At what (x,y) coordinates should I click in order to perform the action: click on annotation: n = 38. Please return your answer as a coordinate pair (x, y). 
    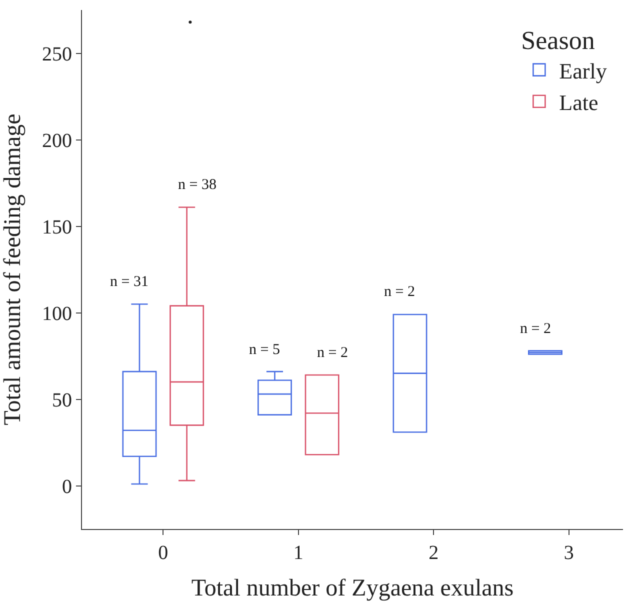
    Looking at the image, I should click on (197, 185).